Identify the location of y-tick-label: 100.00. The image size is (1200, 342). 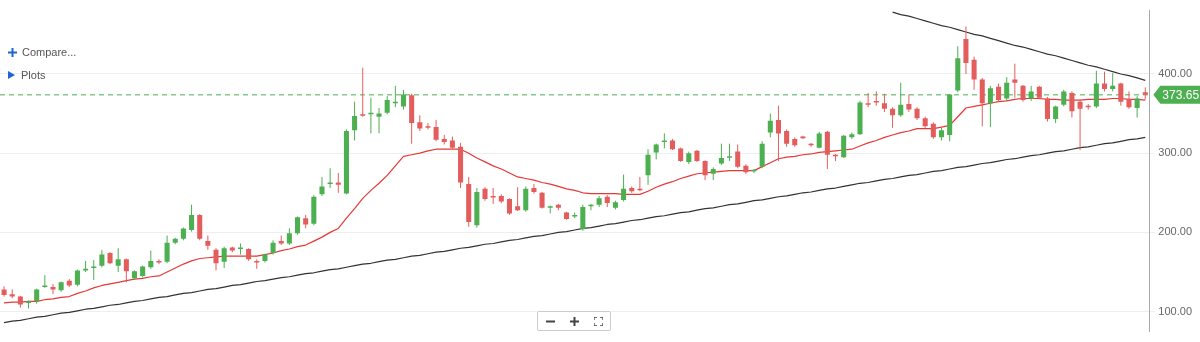
(1175, 310).